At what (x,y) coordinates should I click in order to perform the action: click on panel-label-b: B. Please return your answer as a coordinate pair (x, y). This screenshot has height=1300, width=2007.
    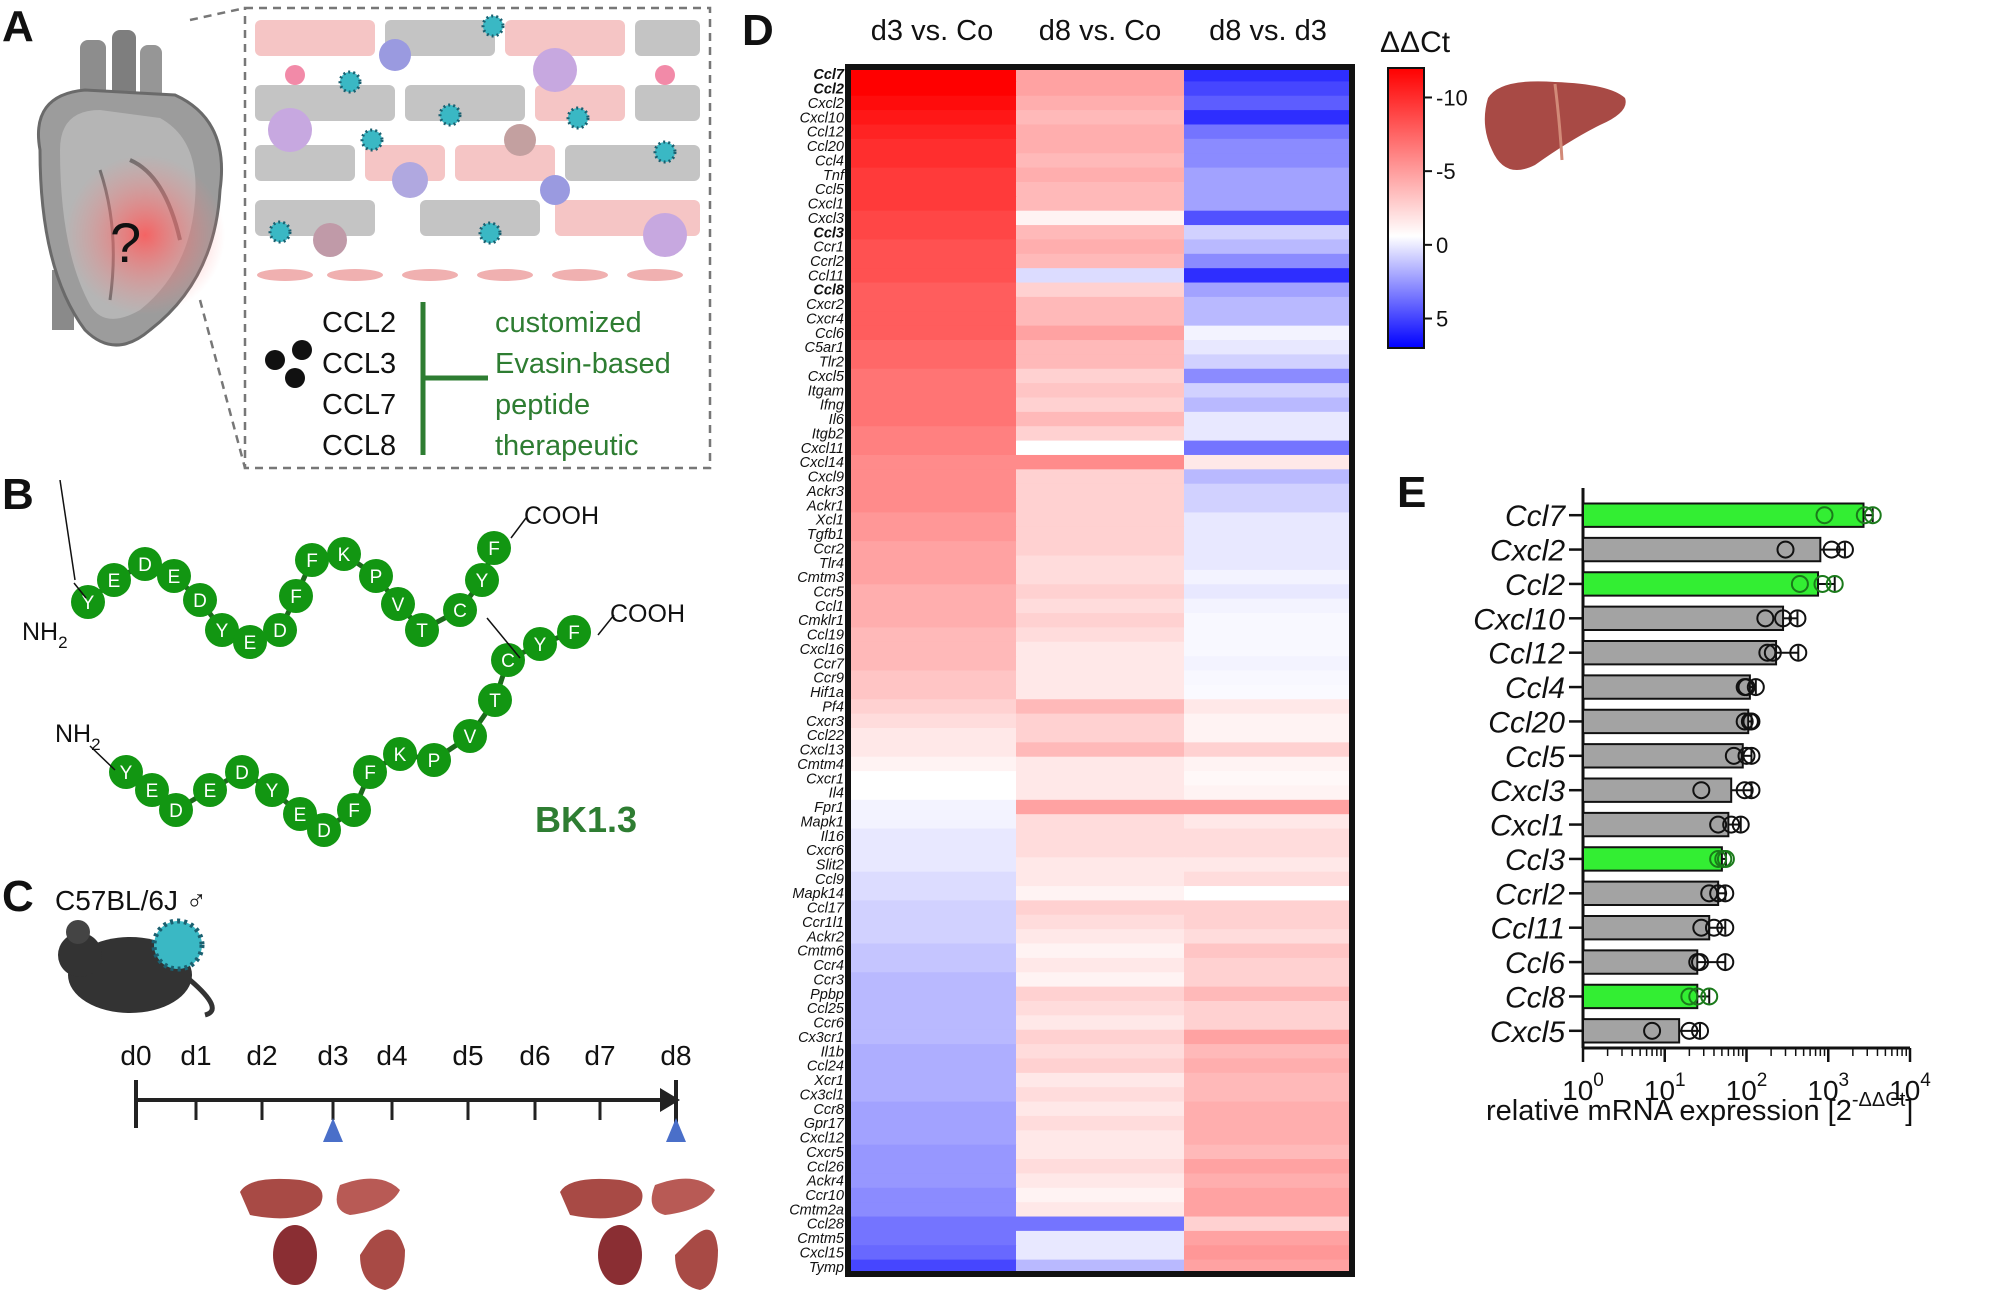
    Looking at the image, I should click on (18, 494).